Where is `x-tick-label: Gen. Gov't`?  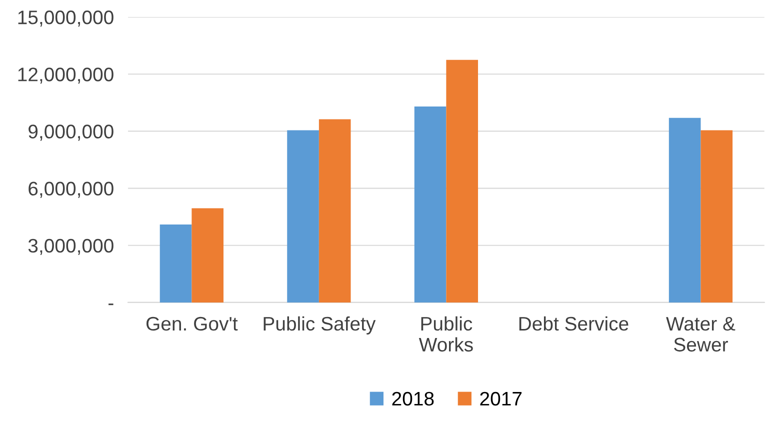
x-tick-label: Gen. Gov't is located at coordinates (192, 323).